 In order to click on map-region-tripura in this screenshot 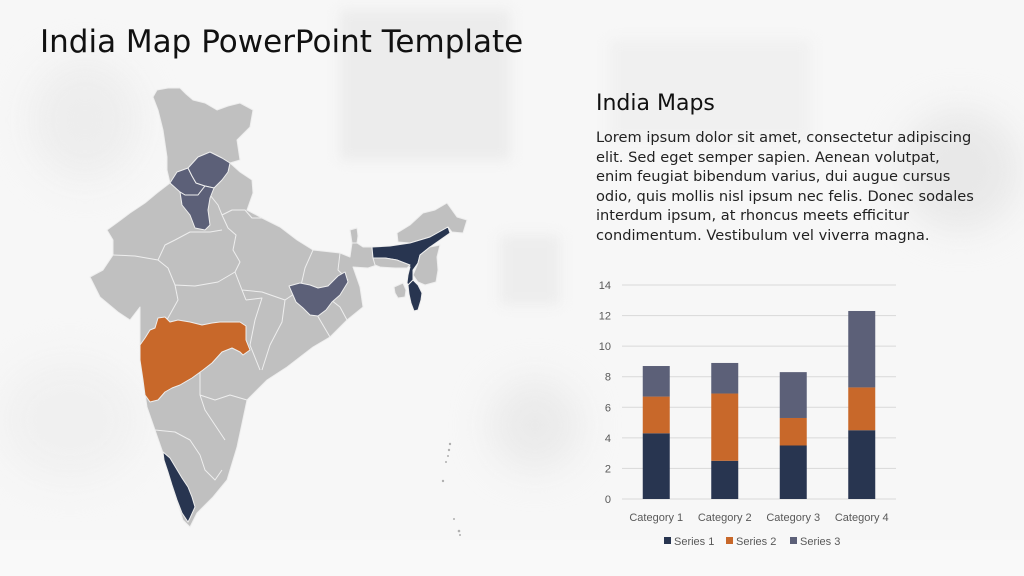, I will do `click(400, 290)`.